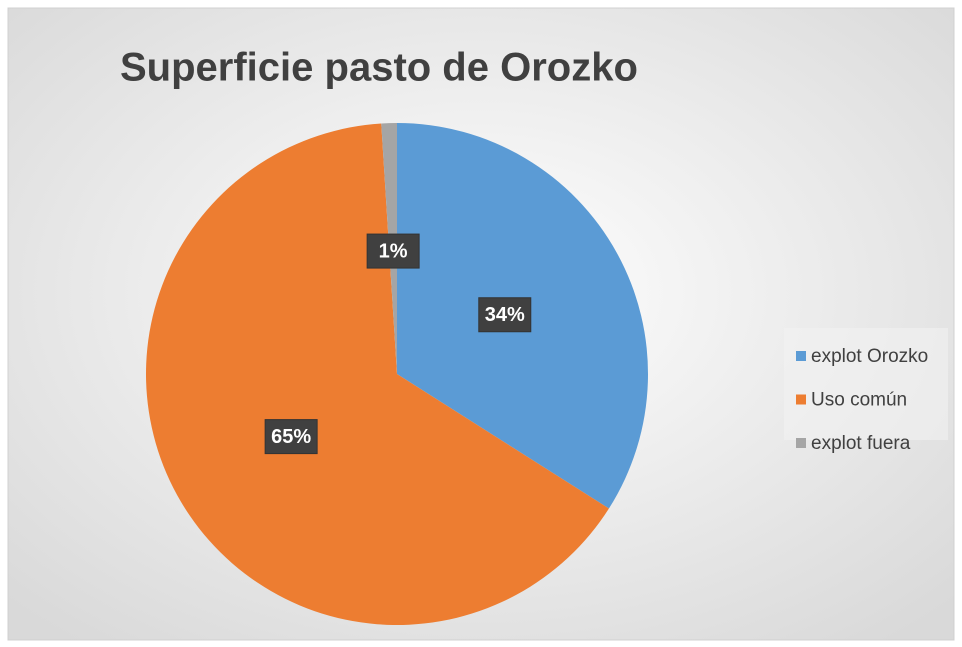 The height and width of the screenshot is (647, 962). I want to click on data-label: 34%, so click(505, 315).